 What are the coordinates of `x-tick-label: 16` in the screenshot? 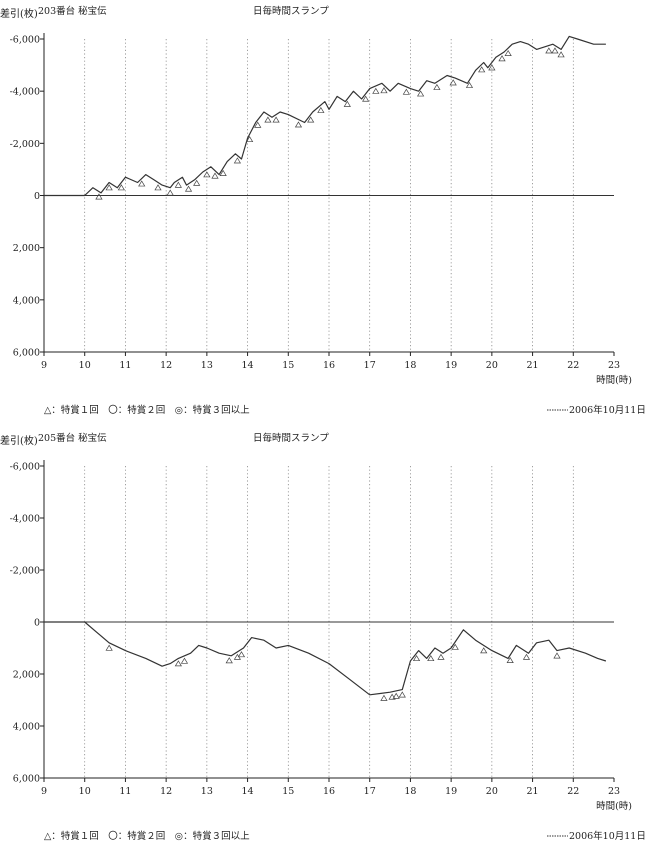 It's located at (329, 365).